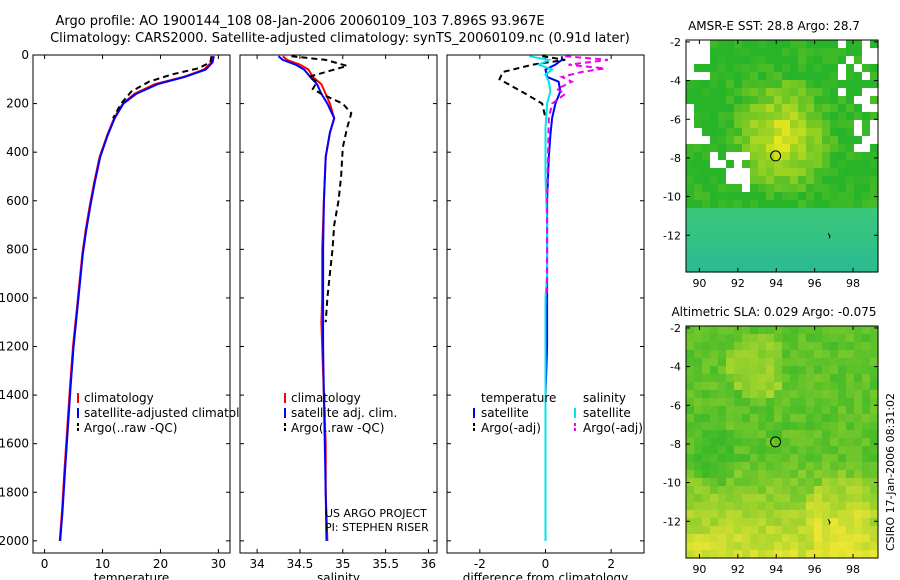 This screenshot has width=900, height=580. I want to click on y-tick-label: 1800, so click(14, 492).